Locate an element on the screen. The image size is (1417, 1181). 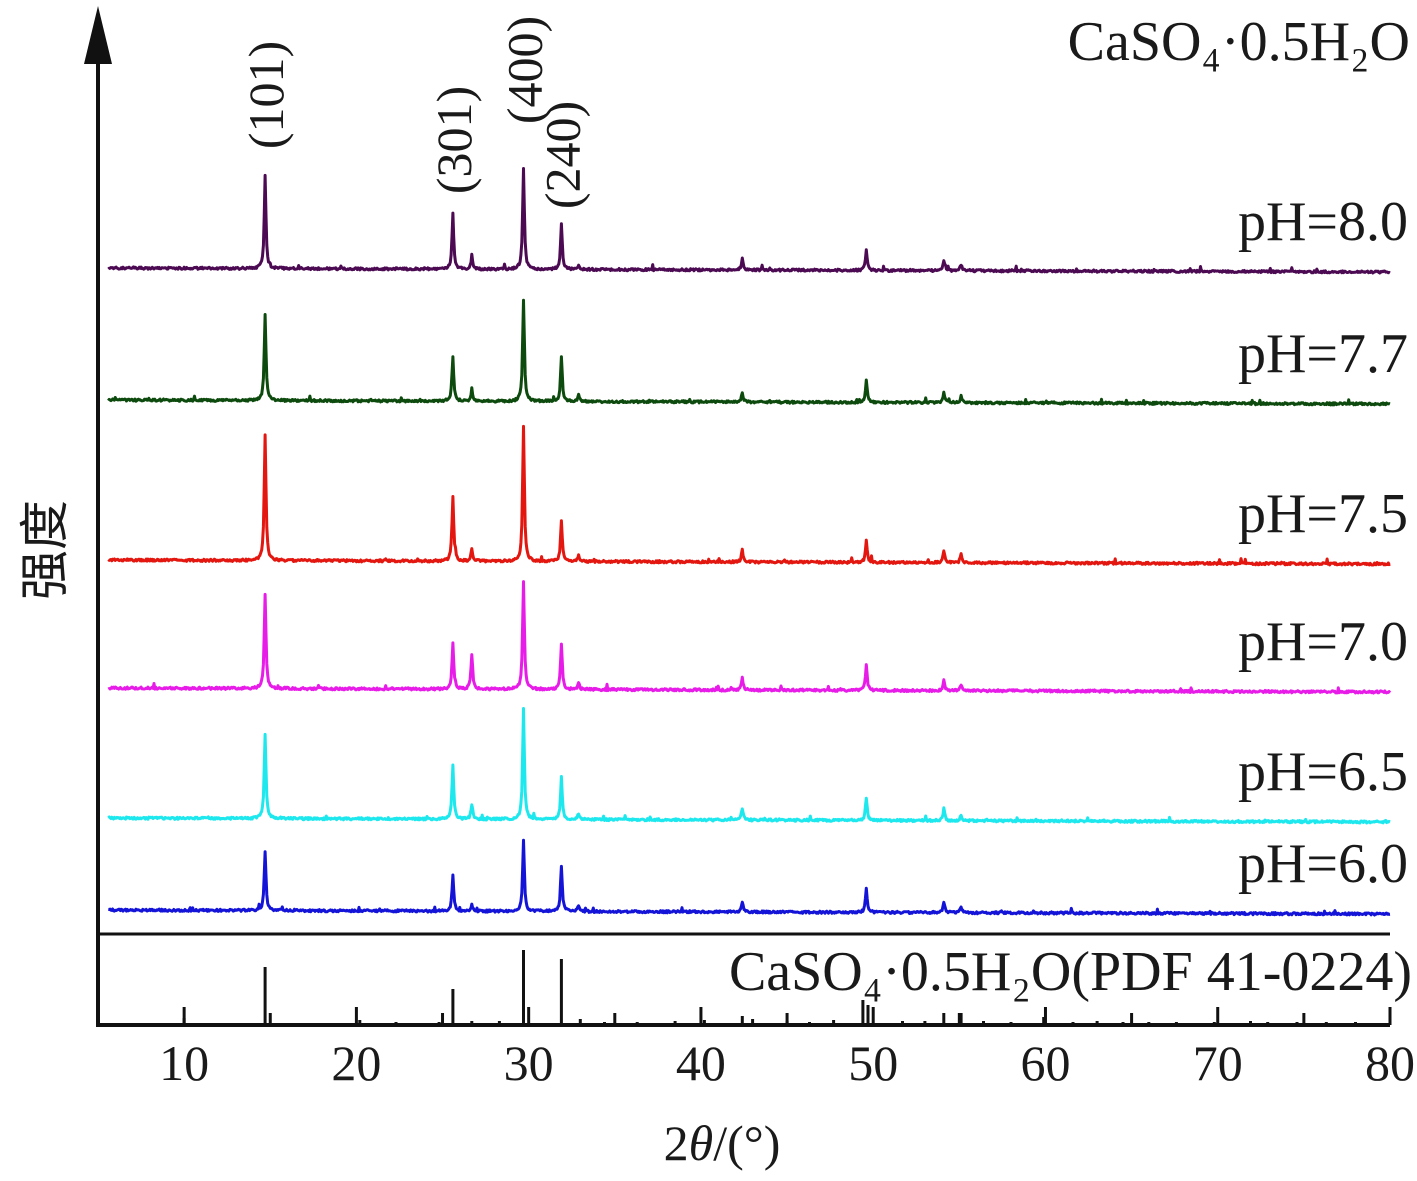
series-label: pH=6.0 is located at coordinates (1323, 864).